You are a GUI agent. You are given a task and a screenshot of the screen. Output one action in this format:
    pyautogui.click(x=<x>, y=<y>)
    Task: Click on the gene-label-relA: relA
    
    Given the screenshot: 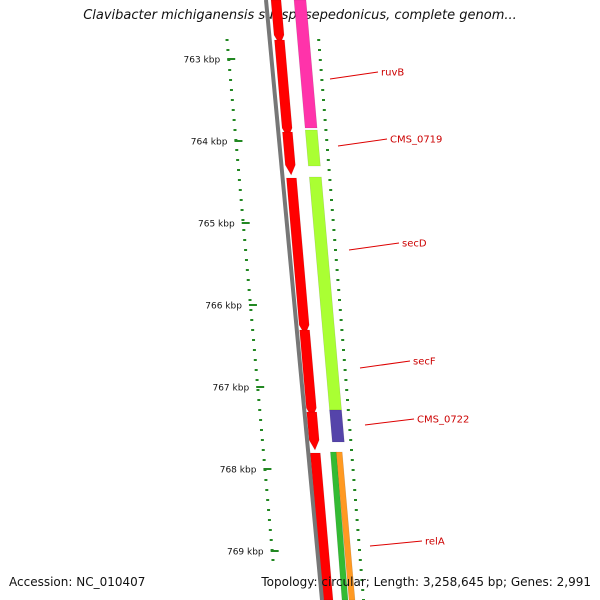 What is the action you would take?
    pyautogui.click(x=435, y=542)
    